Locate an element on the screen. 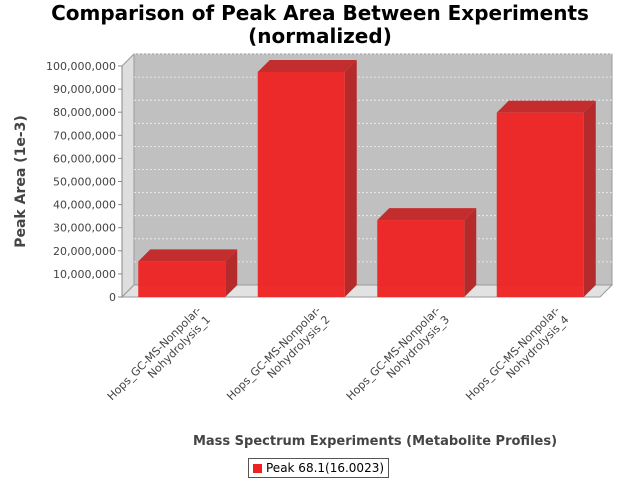 Image resolution: width=640 pixels, height=480 pixels. y-tick-label: 50,000,000 is located at coordinates (84, 182).